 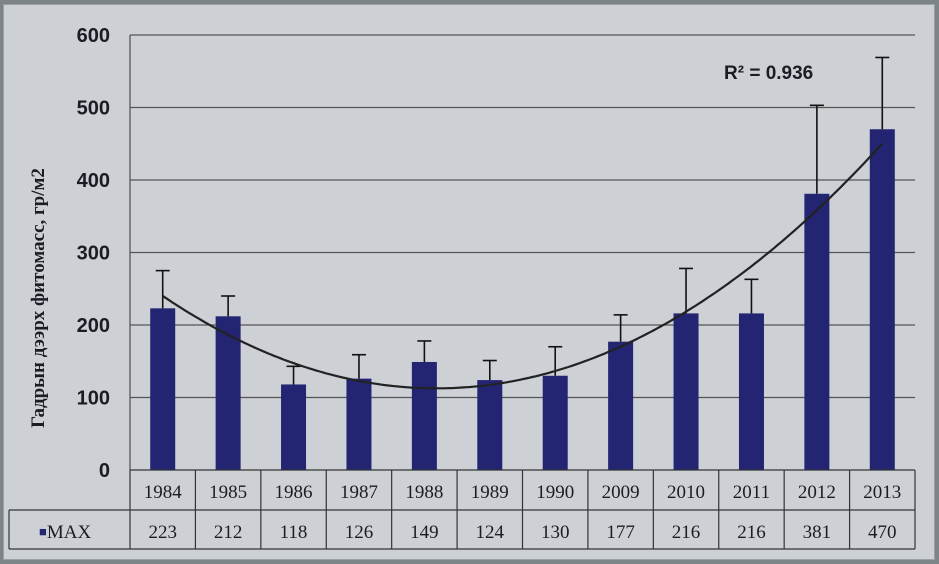 What do you see at coordinates (93, 36) in the screenshot?
I see `y-tick-label: 600` at bounding box center [93, 36].